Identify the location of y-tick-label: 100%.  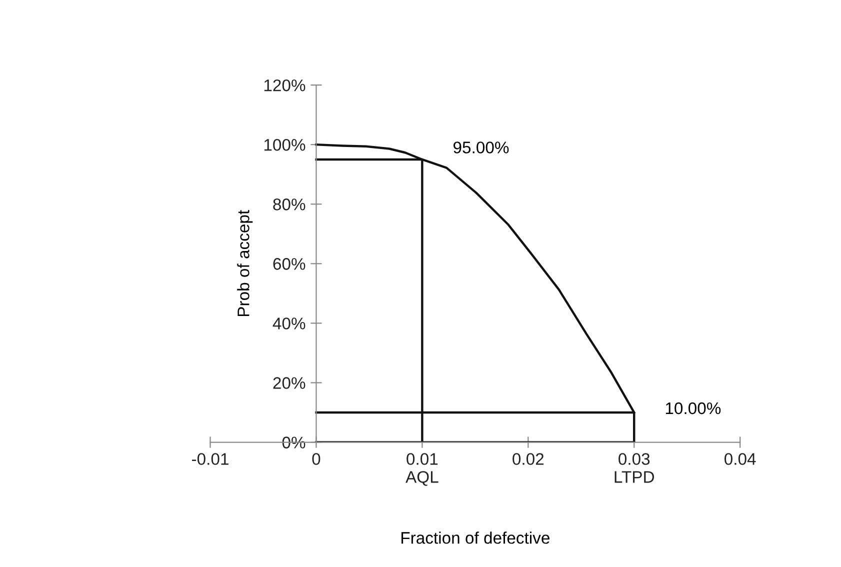
(285, 144).